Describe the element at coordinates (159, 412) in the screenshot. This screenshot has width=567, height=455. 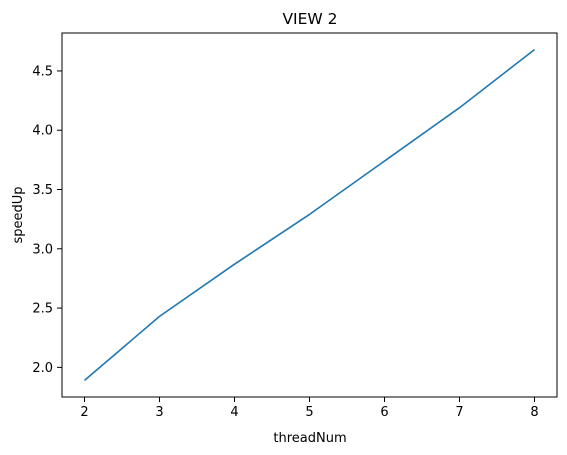
I see `x-tick-label: 3` at that location.